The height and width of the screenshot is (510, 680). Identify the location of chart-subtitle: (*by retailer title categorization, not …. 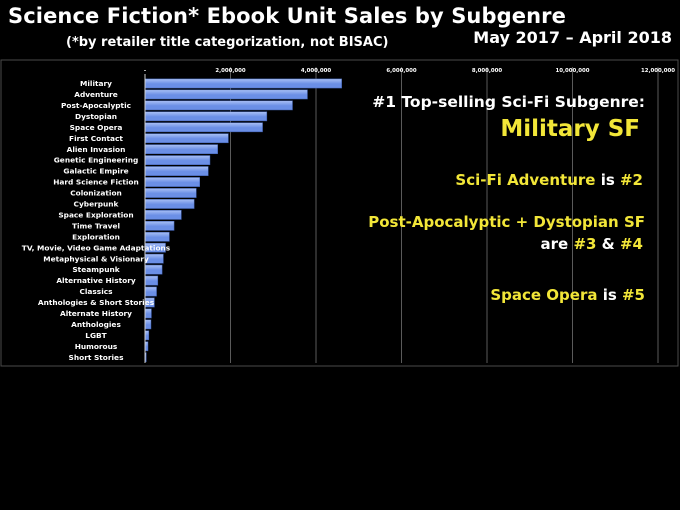
(227, 42).